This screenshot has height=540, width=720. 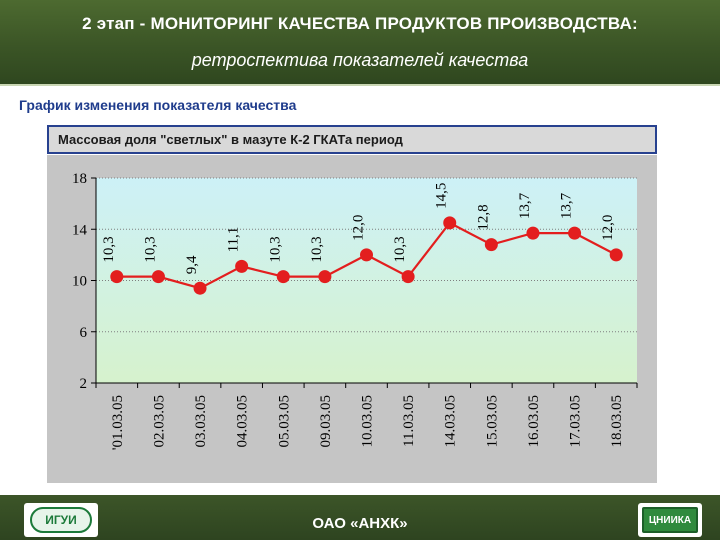 I want to click on y-tick-label: 14, so click(x=80, y=230).